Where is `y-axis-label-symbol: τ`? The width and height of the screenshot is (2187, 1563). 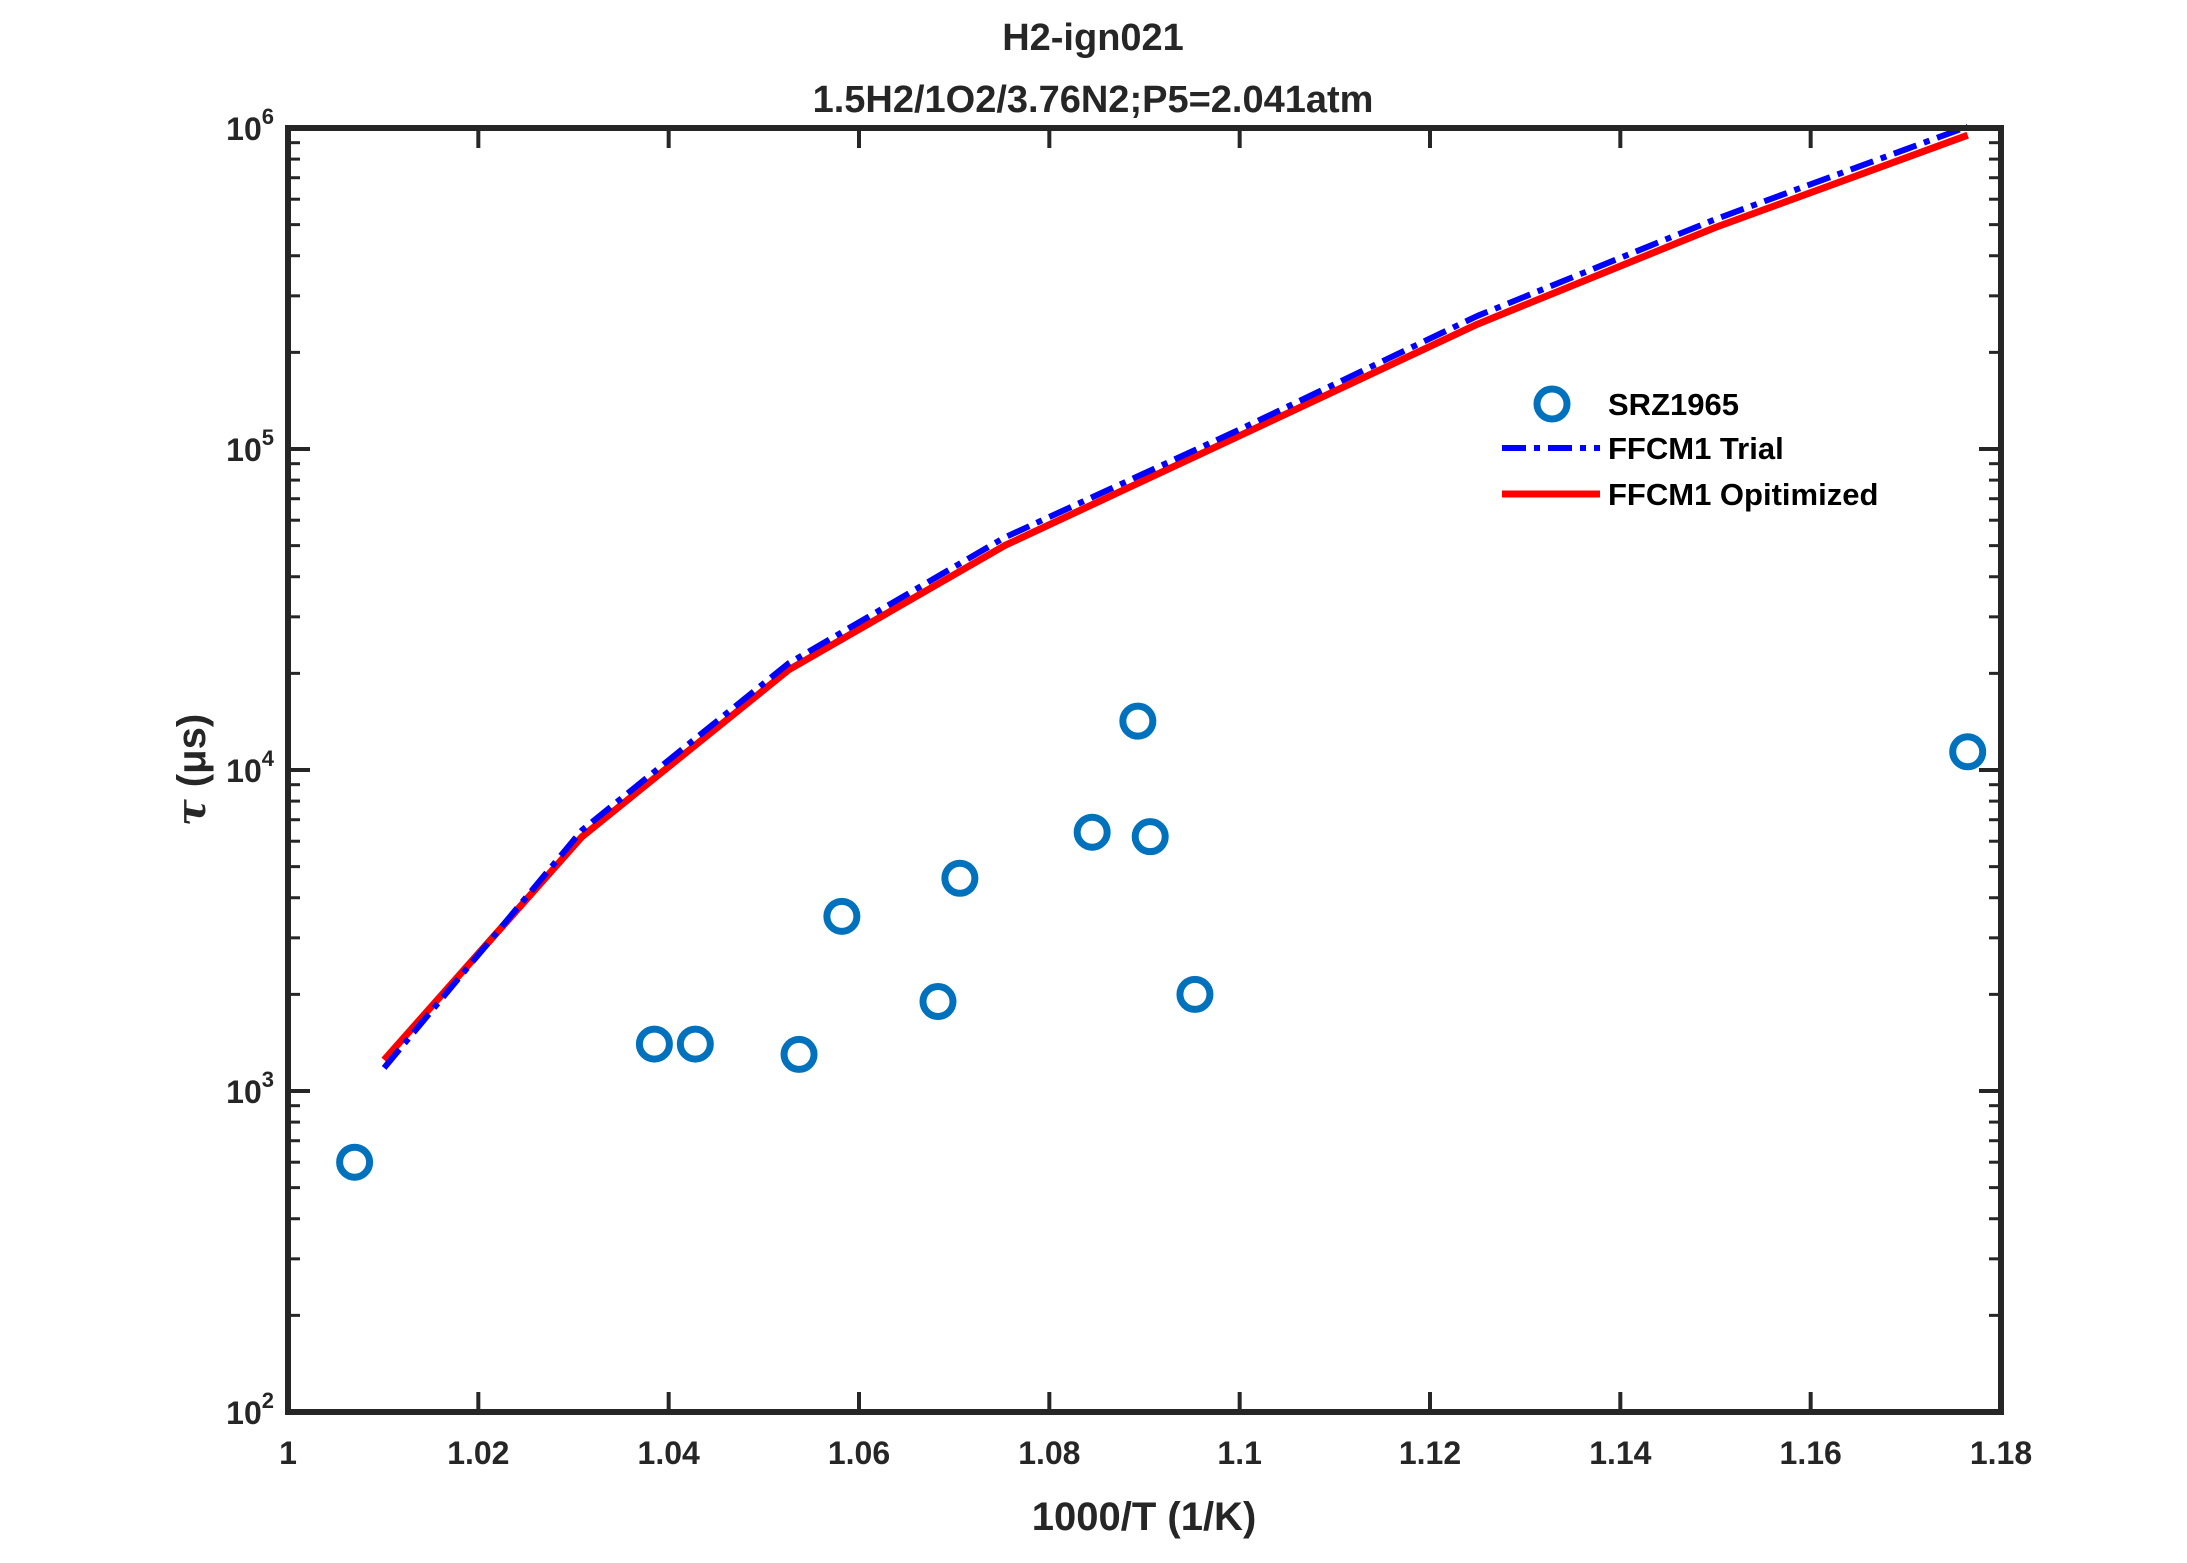
y-axis-label-symbol: τ is located at coordinates (191, 812).